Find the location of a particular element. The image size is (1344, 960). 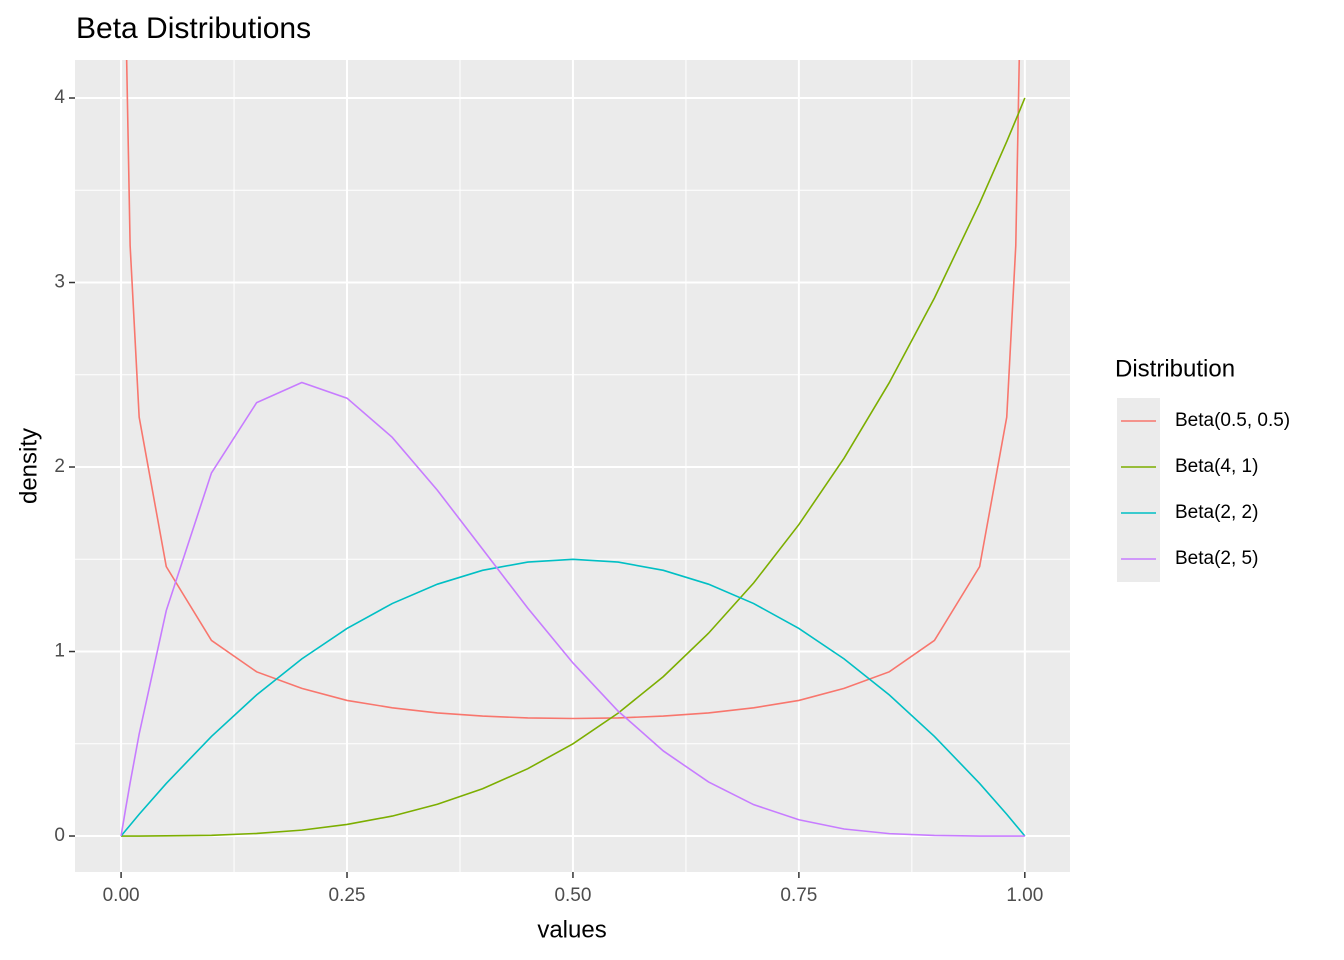

legend-label: Beta(0.5, 0.5) is located at coordinates (1232, 420).